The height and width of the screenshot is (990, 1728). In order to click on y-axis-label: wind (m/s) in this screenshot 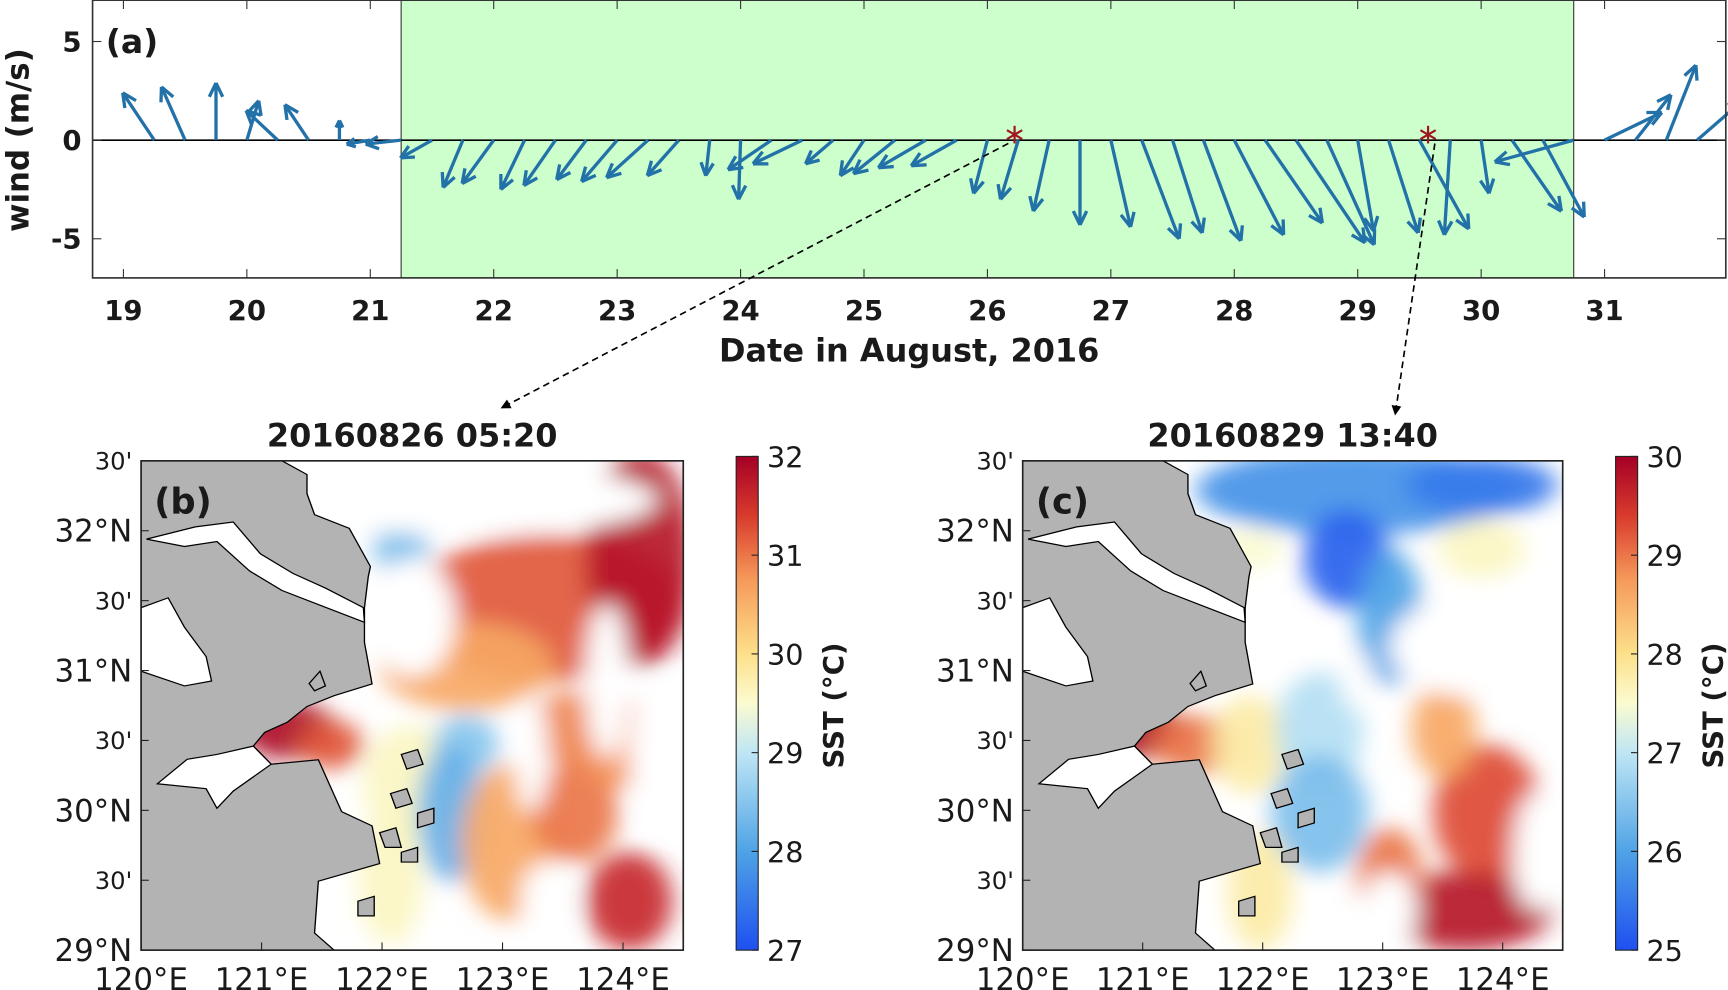, I will do `click(19, 140)`.